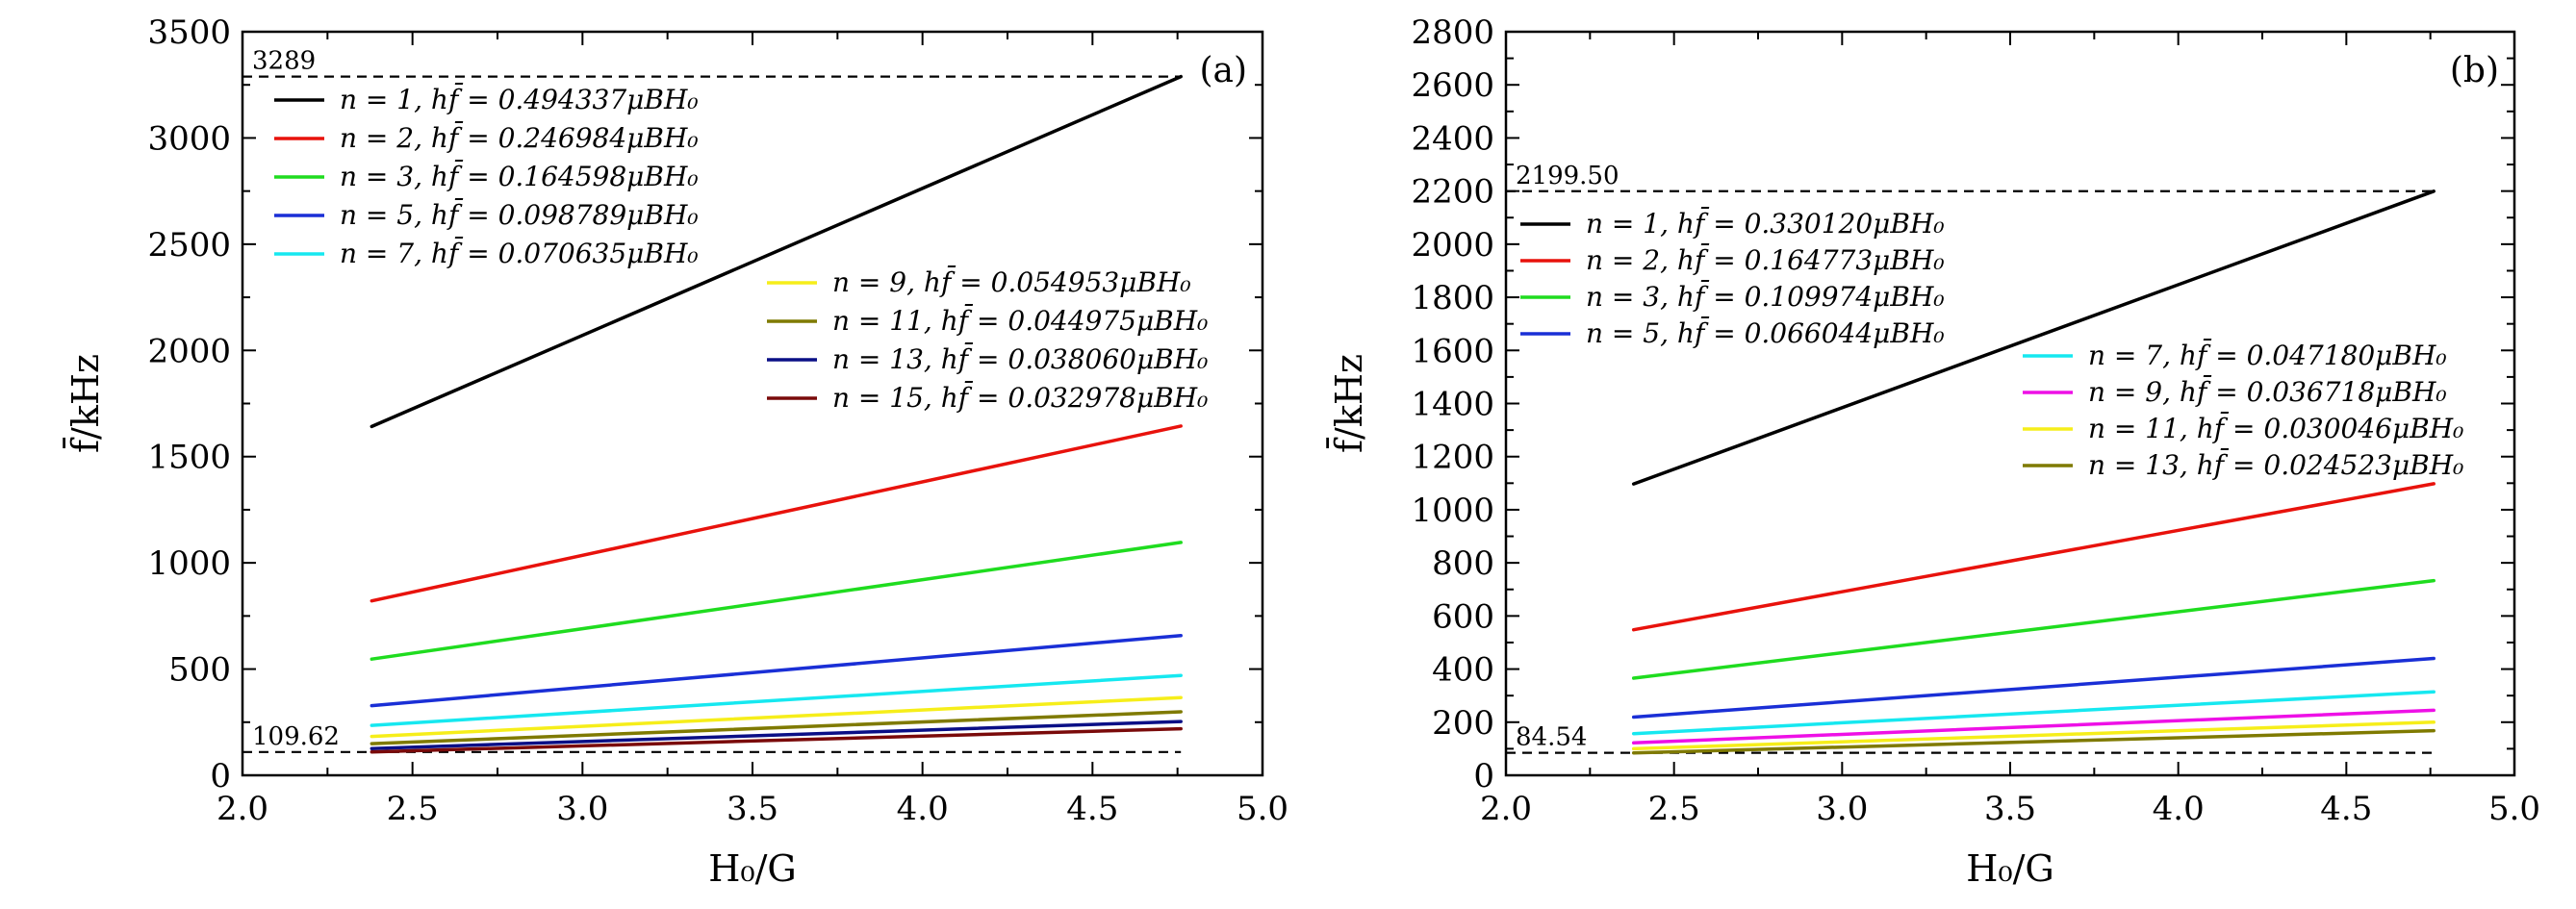 This screenshot has width=2576, height=909. I want to click on legend-label: n = 1, hf̄ = 0.330120μBH₀, so click(1765, 223).